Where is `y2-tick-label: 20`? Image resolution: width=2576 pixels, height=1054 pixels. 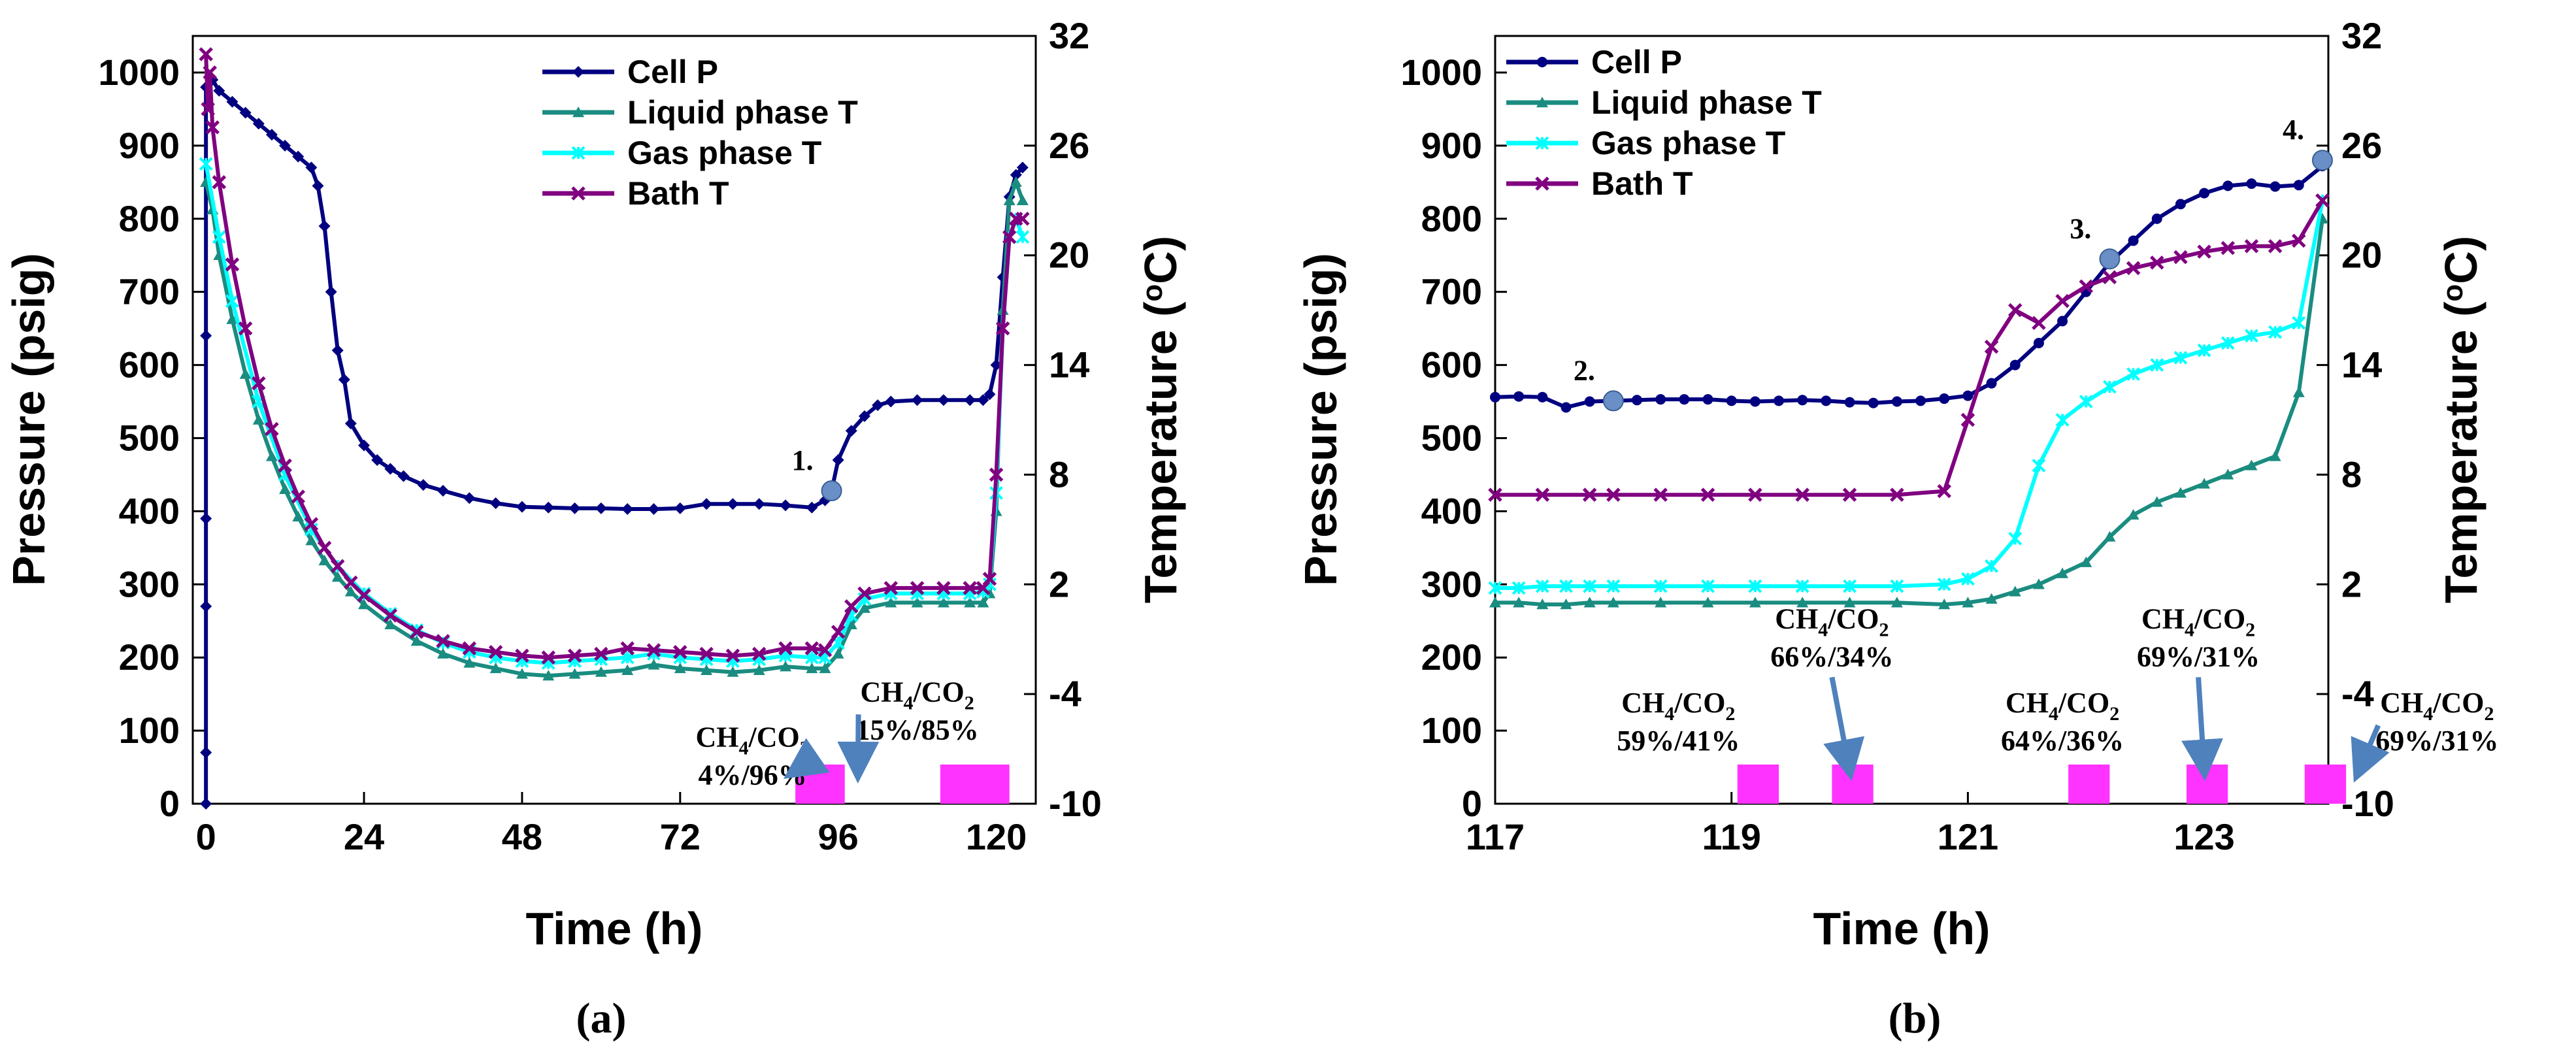 y2-tick-label: 20 is located at coordinates (2361, 255).